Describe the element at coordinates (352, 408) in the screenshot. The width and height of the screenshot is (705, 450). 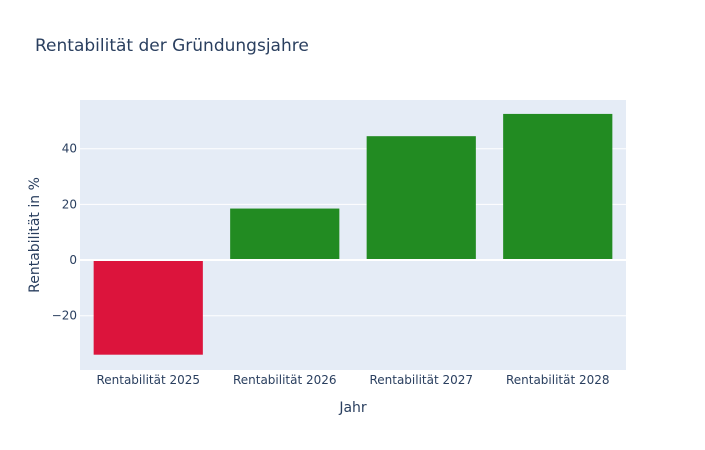
I see `x-axis-title: Jahr` at that location.